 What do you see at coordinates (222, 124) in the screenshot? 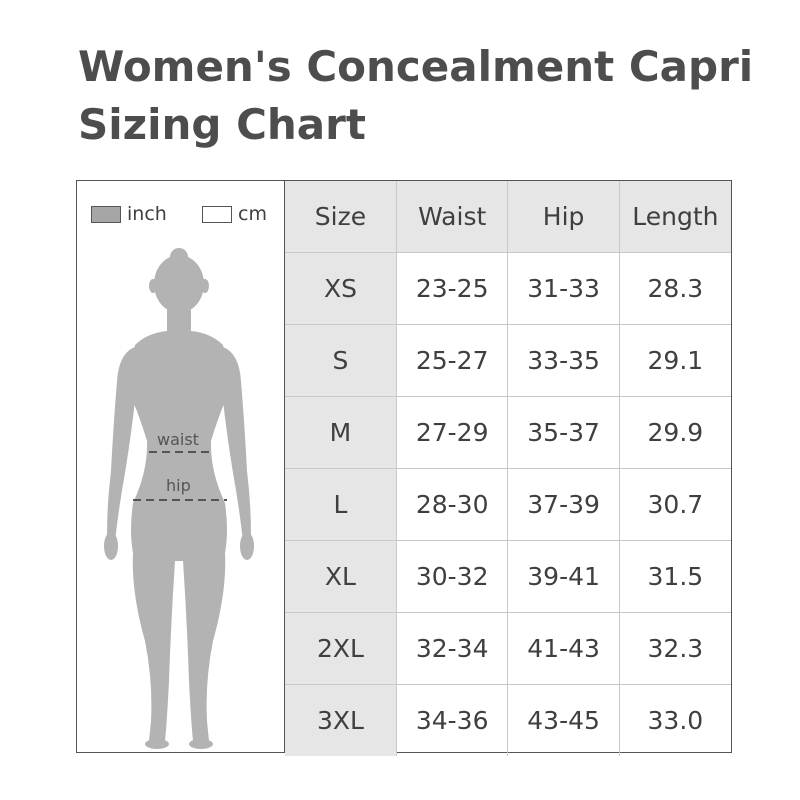
I see `title-line-2: Sizing Chart` at bounding box center [222, 124].